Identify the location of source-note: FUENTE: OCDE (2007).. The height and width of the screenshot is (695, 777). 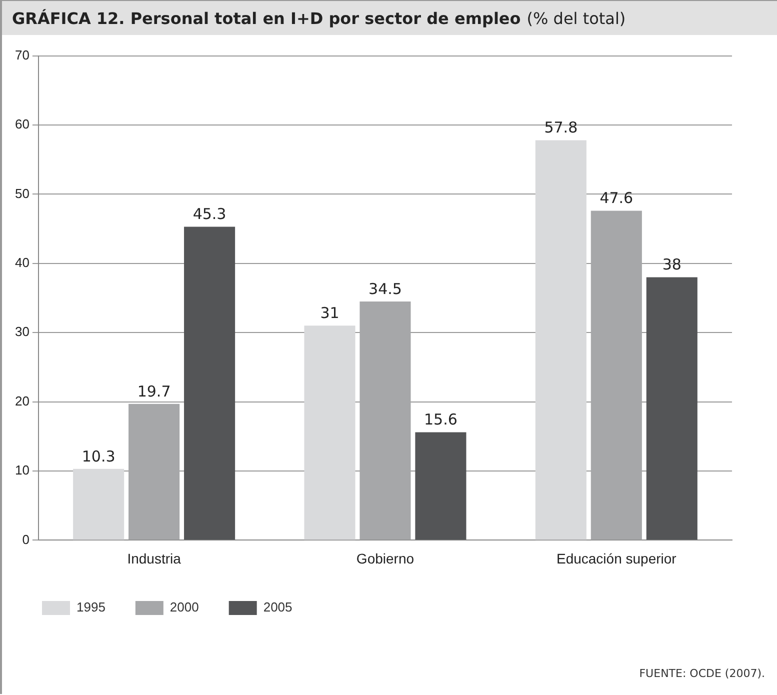
(702, 673).